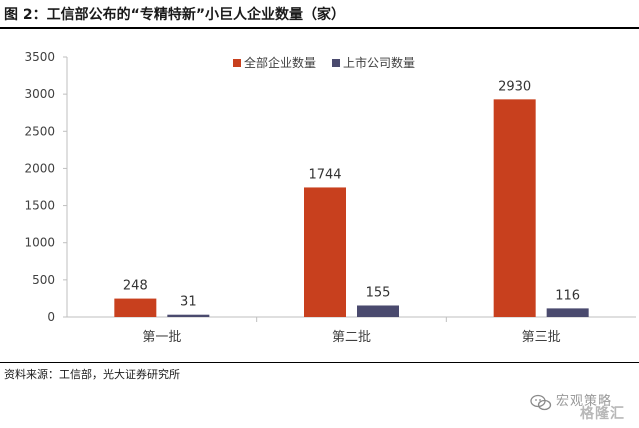  I want to click on data-label: 155, so click(378, 292).